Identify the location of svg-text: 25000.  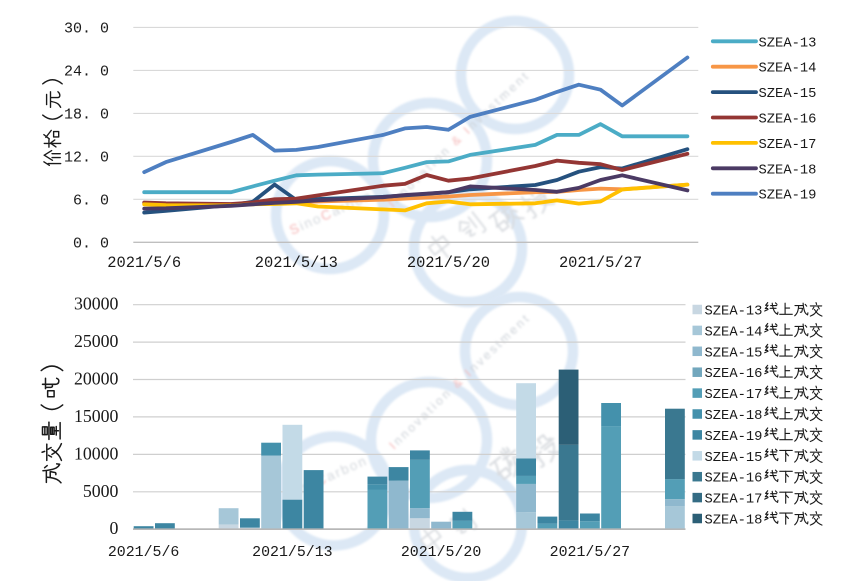
(96, 341).